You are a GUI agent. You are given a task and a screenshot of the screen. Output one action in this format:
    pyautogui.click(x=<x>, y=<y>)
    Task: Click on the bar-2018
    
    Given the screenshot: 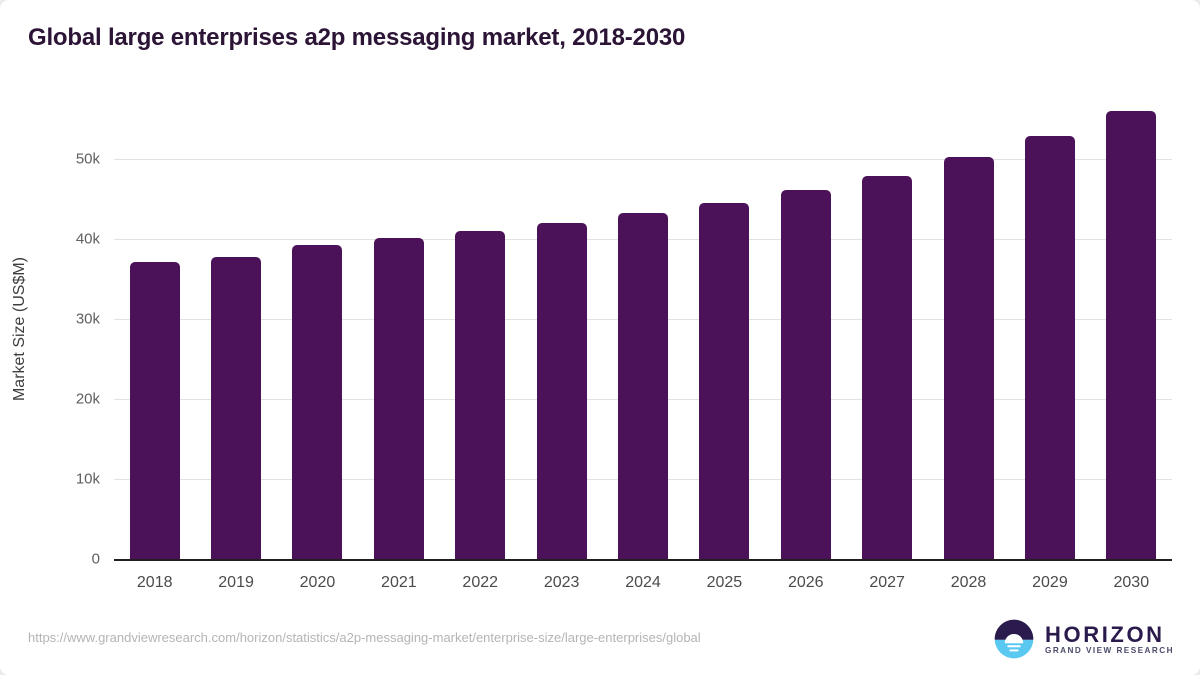 What is the action you would take?
    pyautogui.click(x=154, y=410)
    